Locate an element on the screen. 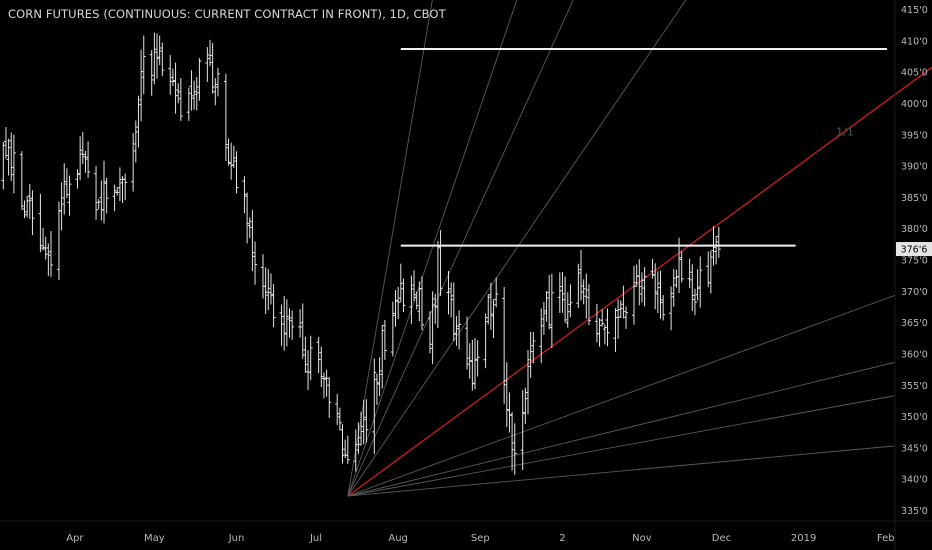  time-tick-label: Apr is located at coordinates (75, 538).